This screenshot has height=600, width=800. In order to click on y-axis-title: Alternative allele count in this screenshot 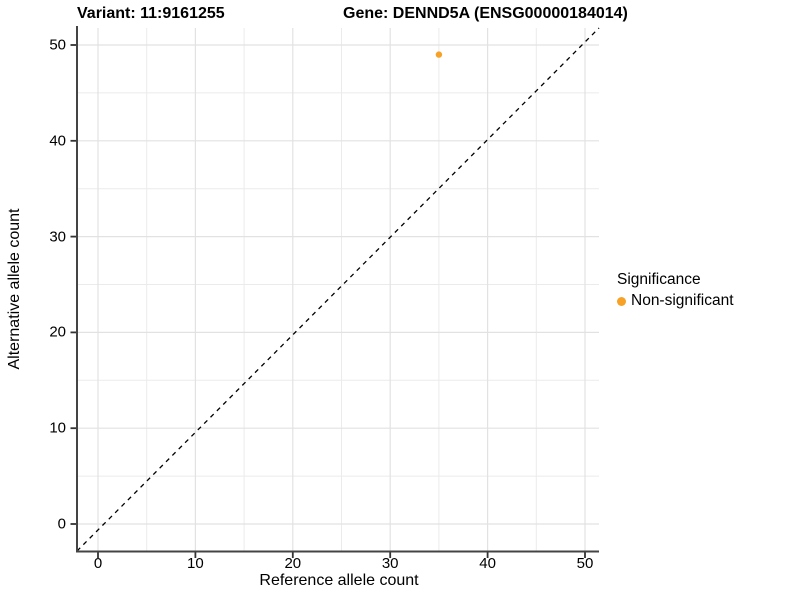, I will do `click(14, 289)`.